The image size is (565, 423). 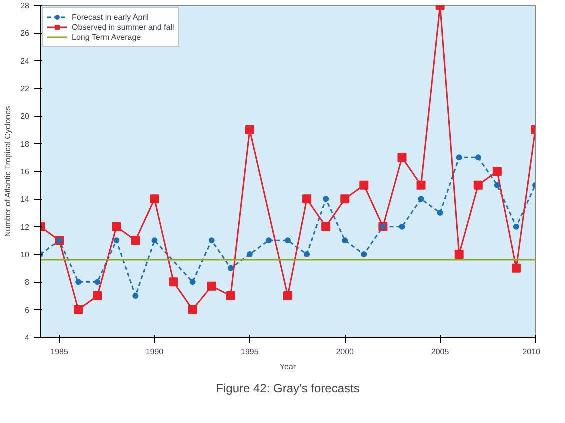 What do you see at coordinates (27, 310) in the screenshot?
I see `y-tick-label: 6` at bounding box center [27, 310].